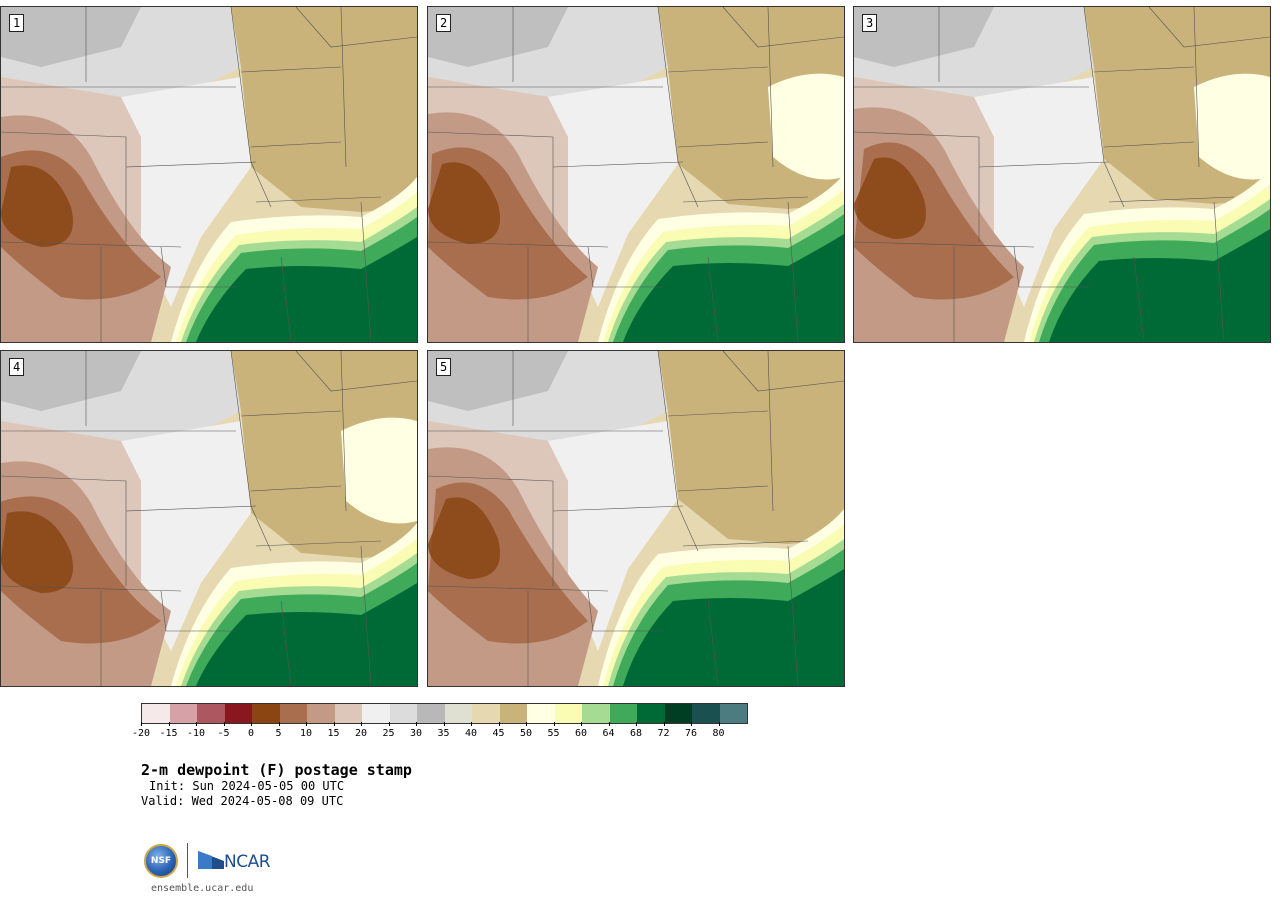 This screenshot has width=1280, height=901. What do you see at coordinates (361, 730) in the screenshot?
I see `colorbar-tick-label: 20` at bounding box center [361, 730].